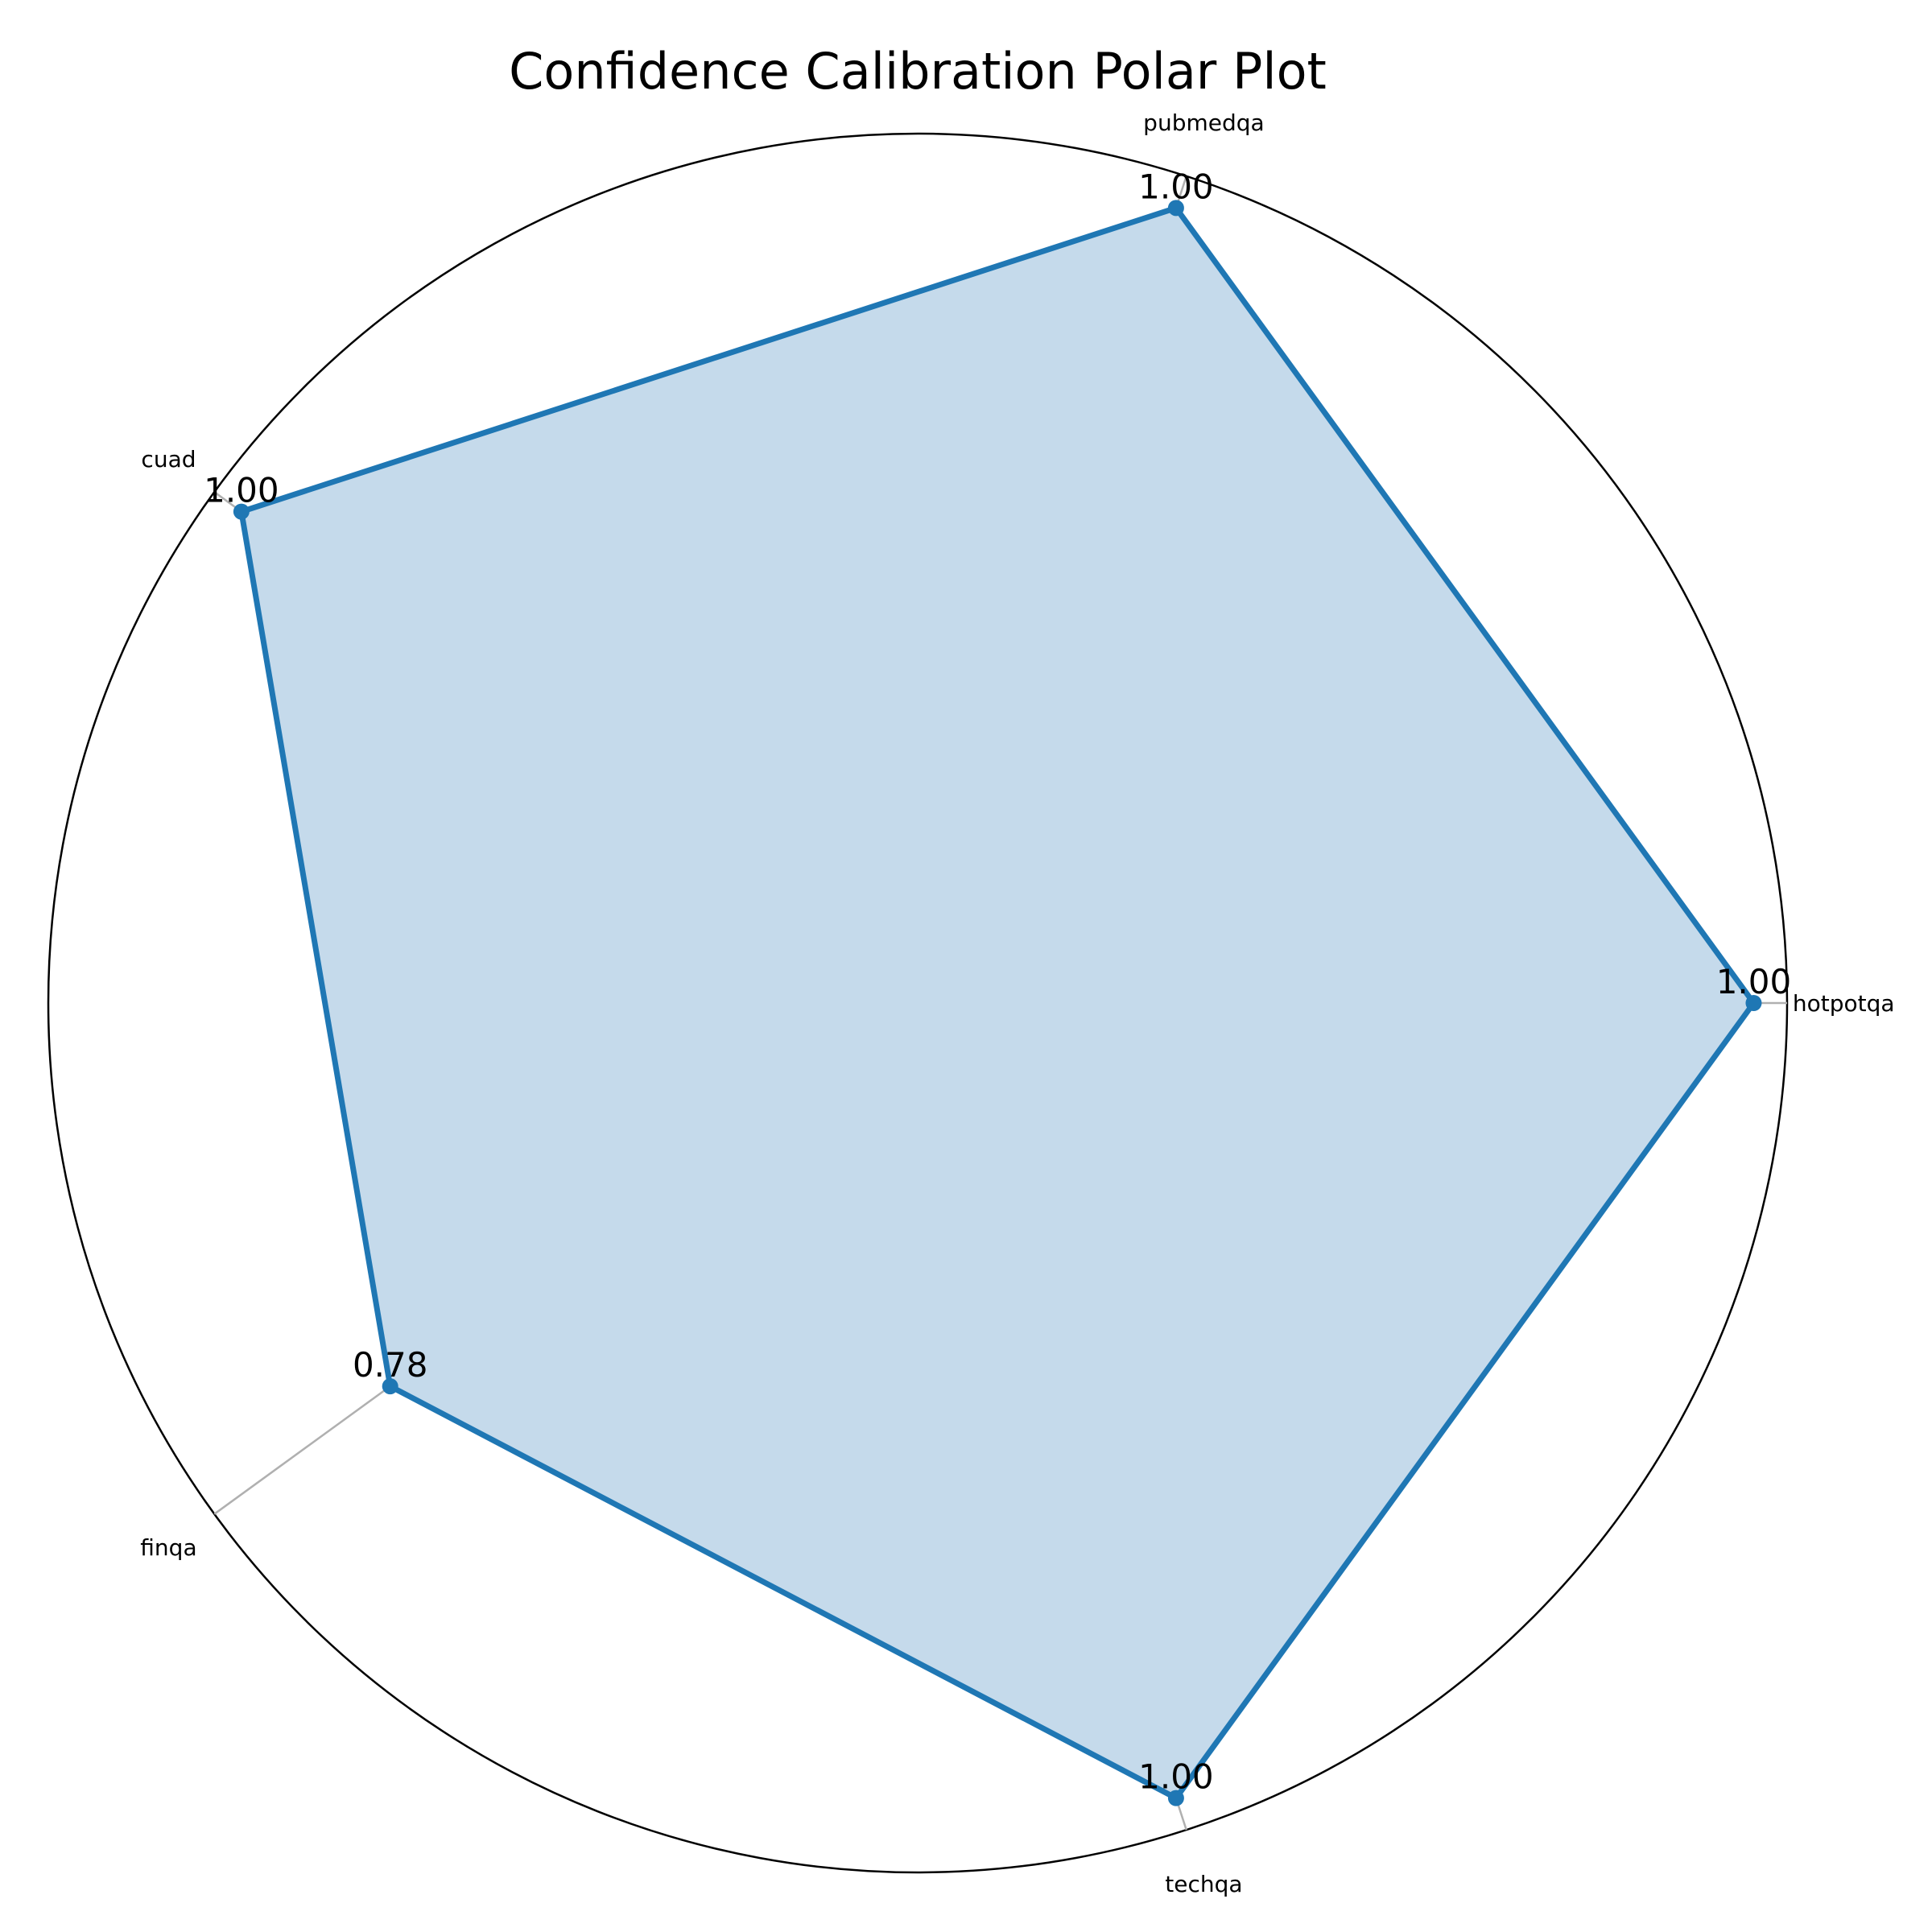 The width and height of the screenshot is (1932, 1932). Describe the element at coordinates (1753, 1003) in the screenshot. I see `data-point-hotpotqa` at that location.